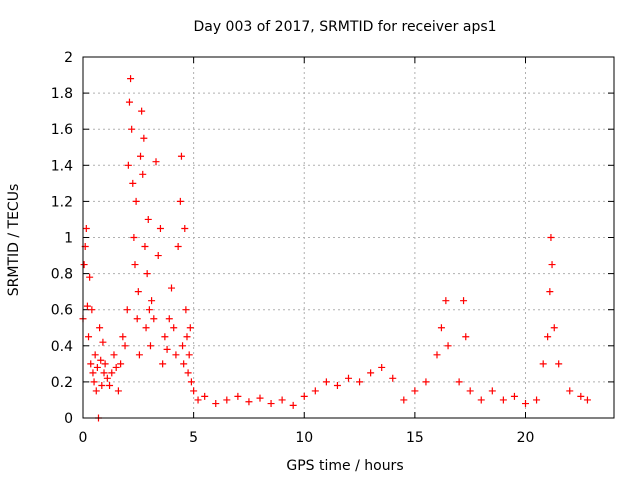 This screenshot has height=484, width=640. I want to click on x-tick-label: 5, so click(193, 438).